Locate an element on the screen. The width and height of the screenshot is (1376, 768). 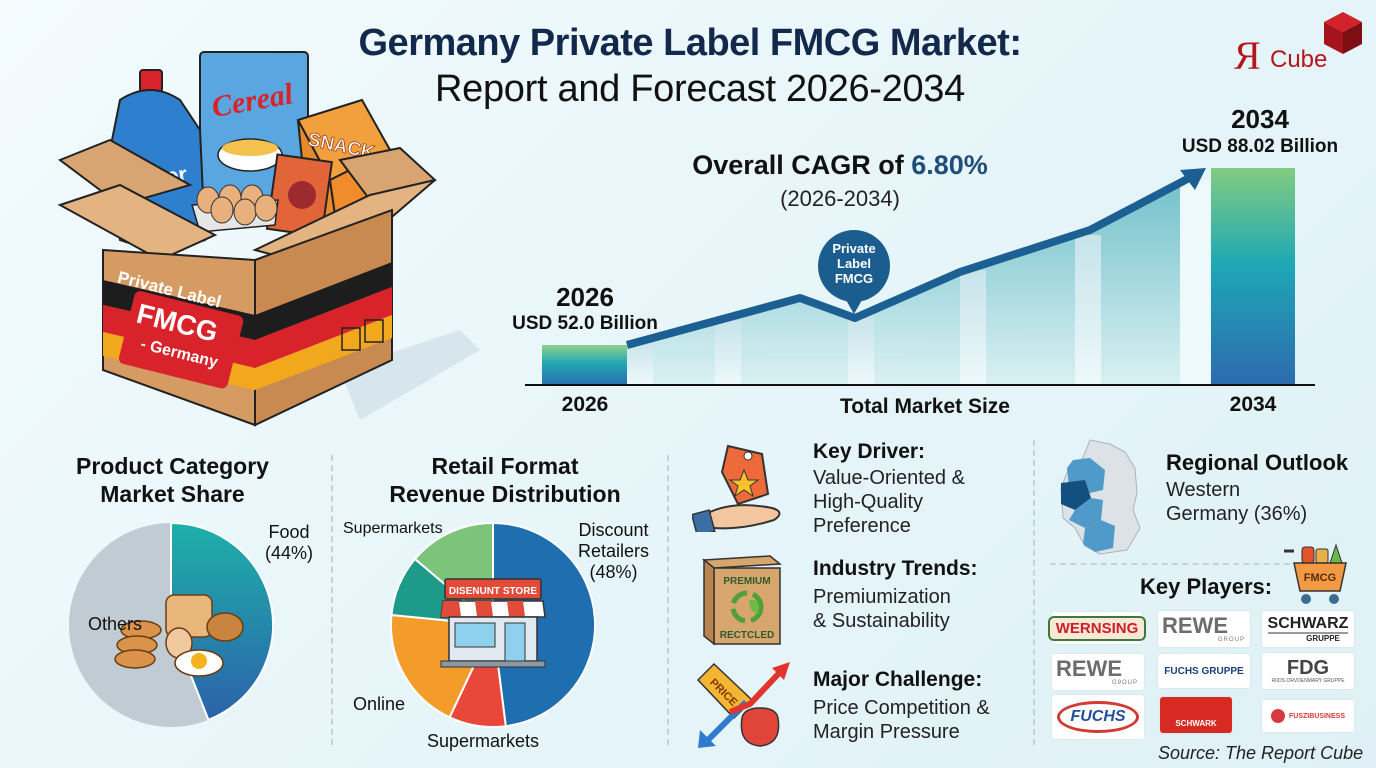
retail-format-pie: DISENUNT STORE is located at coordinates (493, 625).